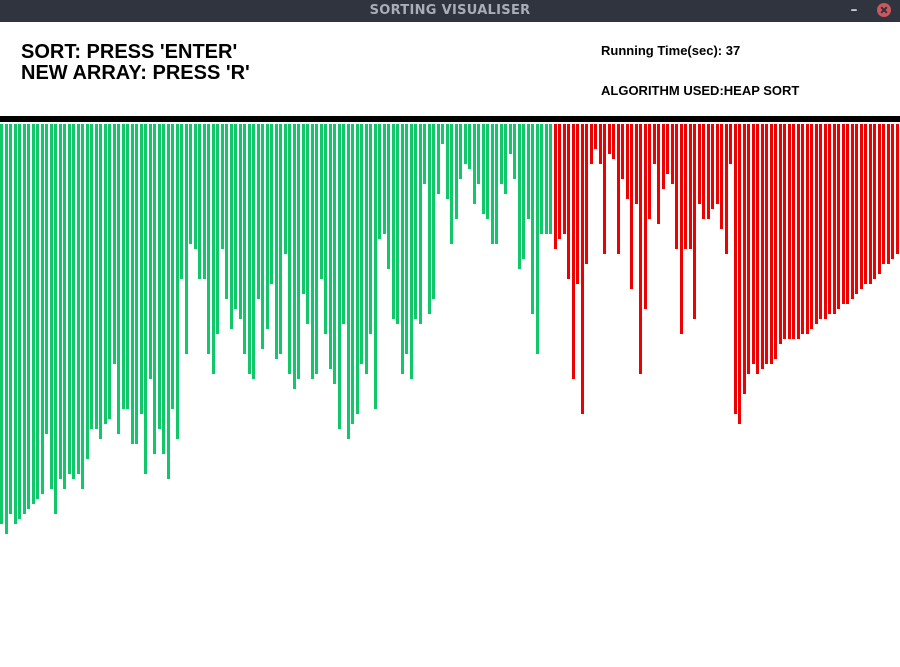 Image resolution: width=900 pixels, height=667 pixels. Describe the element at coordinates (884, 10) in the screenshot. I see `close-icon` at that location.